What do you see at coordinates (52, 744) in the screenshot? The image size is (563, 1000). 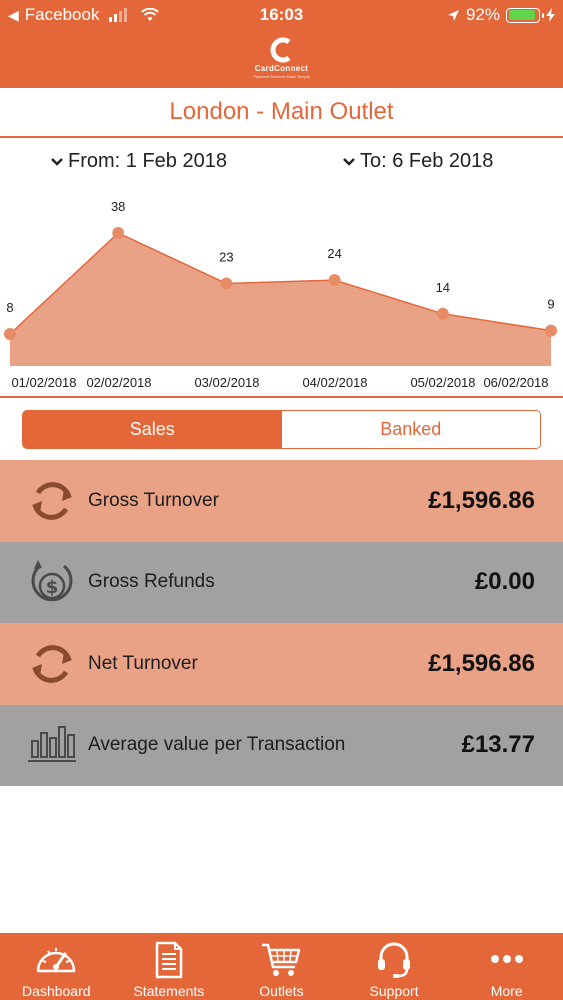 I see `bar-chart-icon` at bounding box center [52, 744].